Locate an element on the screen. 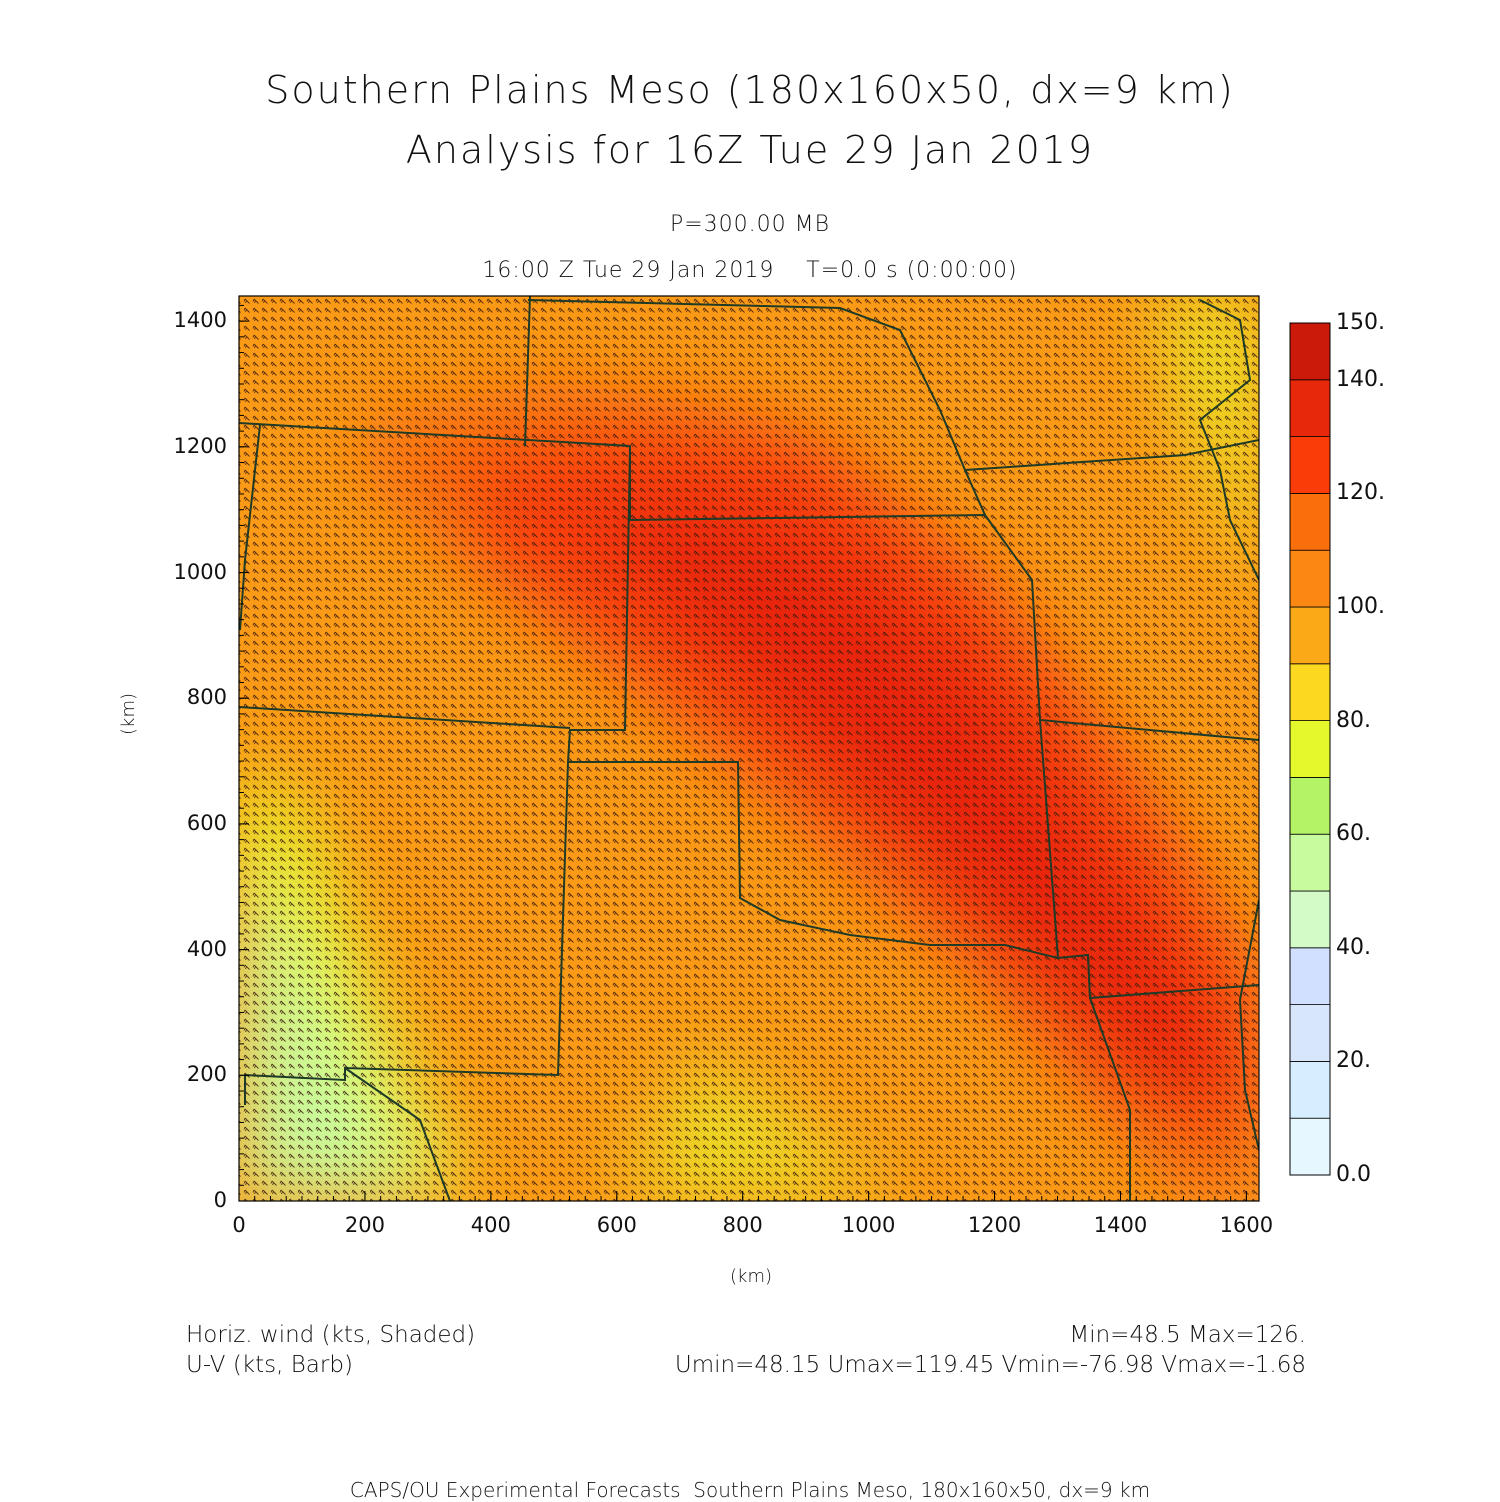 This screenshot has width=1500, height=1502. x-tick-label: 1600 is located at coordinates (1246, 1225).